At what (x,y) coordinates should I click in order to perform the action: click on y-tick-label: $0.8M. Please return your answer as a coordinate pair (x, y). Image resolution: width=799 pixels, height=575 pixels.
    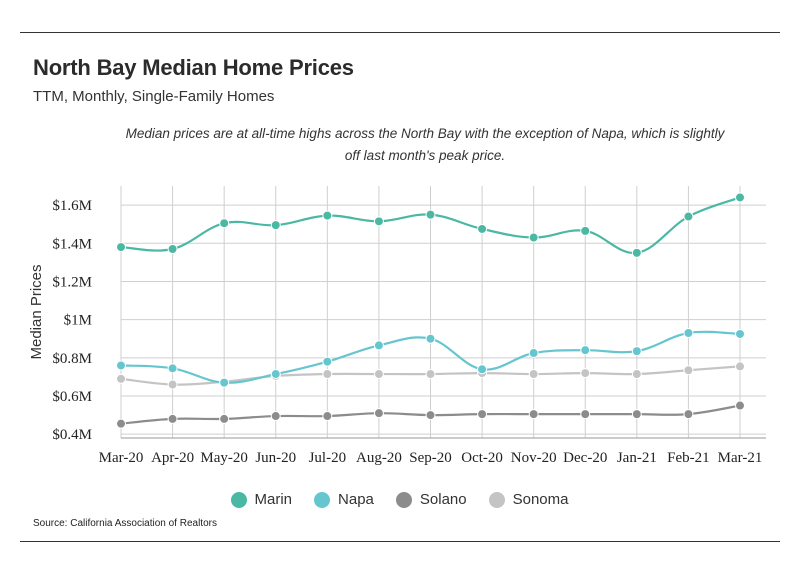
    Looking at the image, I should click on (72, 359).